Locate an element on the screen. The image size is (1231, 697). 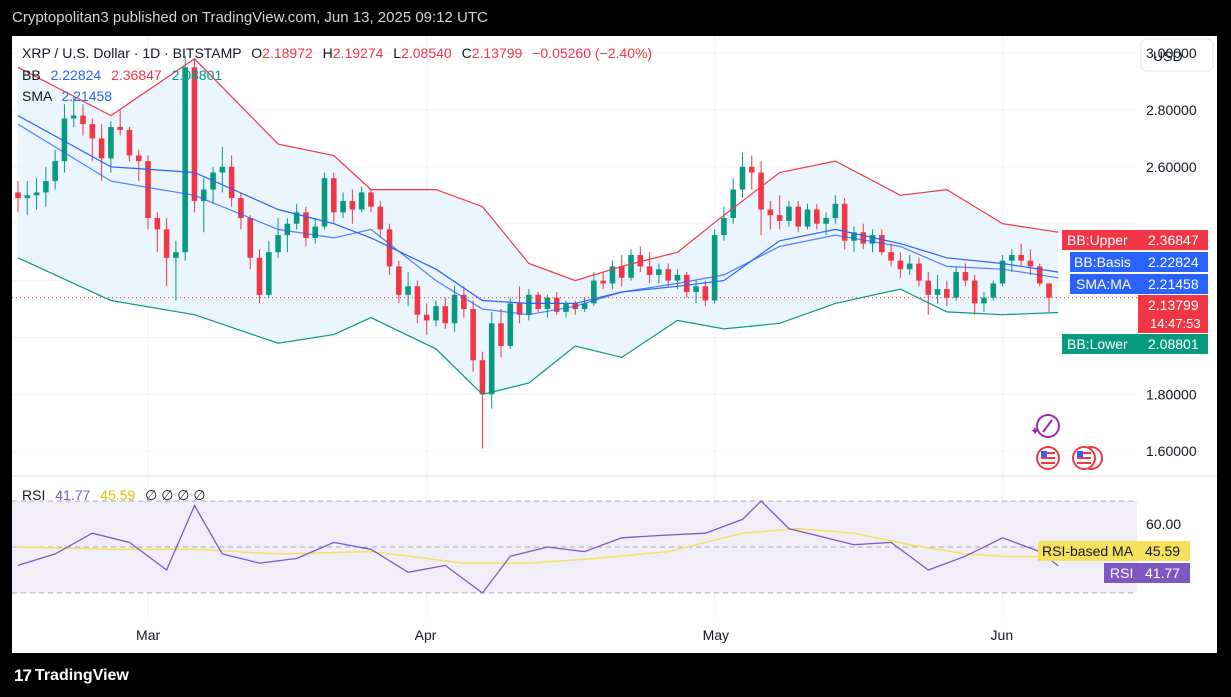
legend-open: 2.18972 is located at coordinates (287, 53).